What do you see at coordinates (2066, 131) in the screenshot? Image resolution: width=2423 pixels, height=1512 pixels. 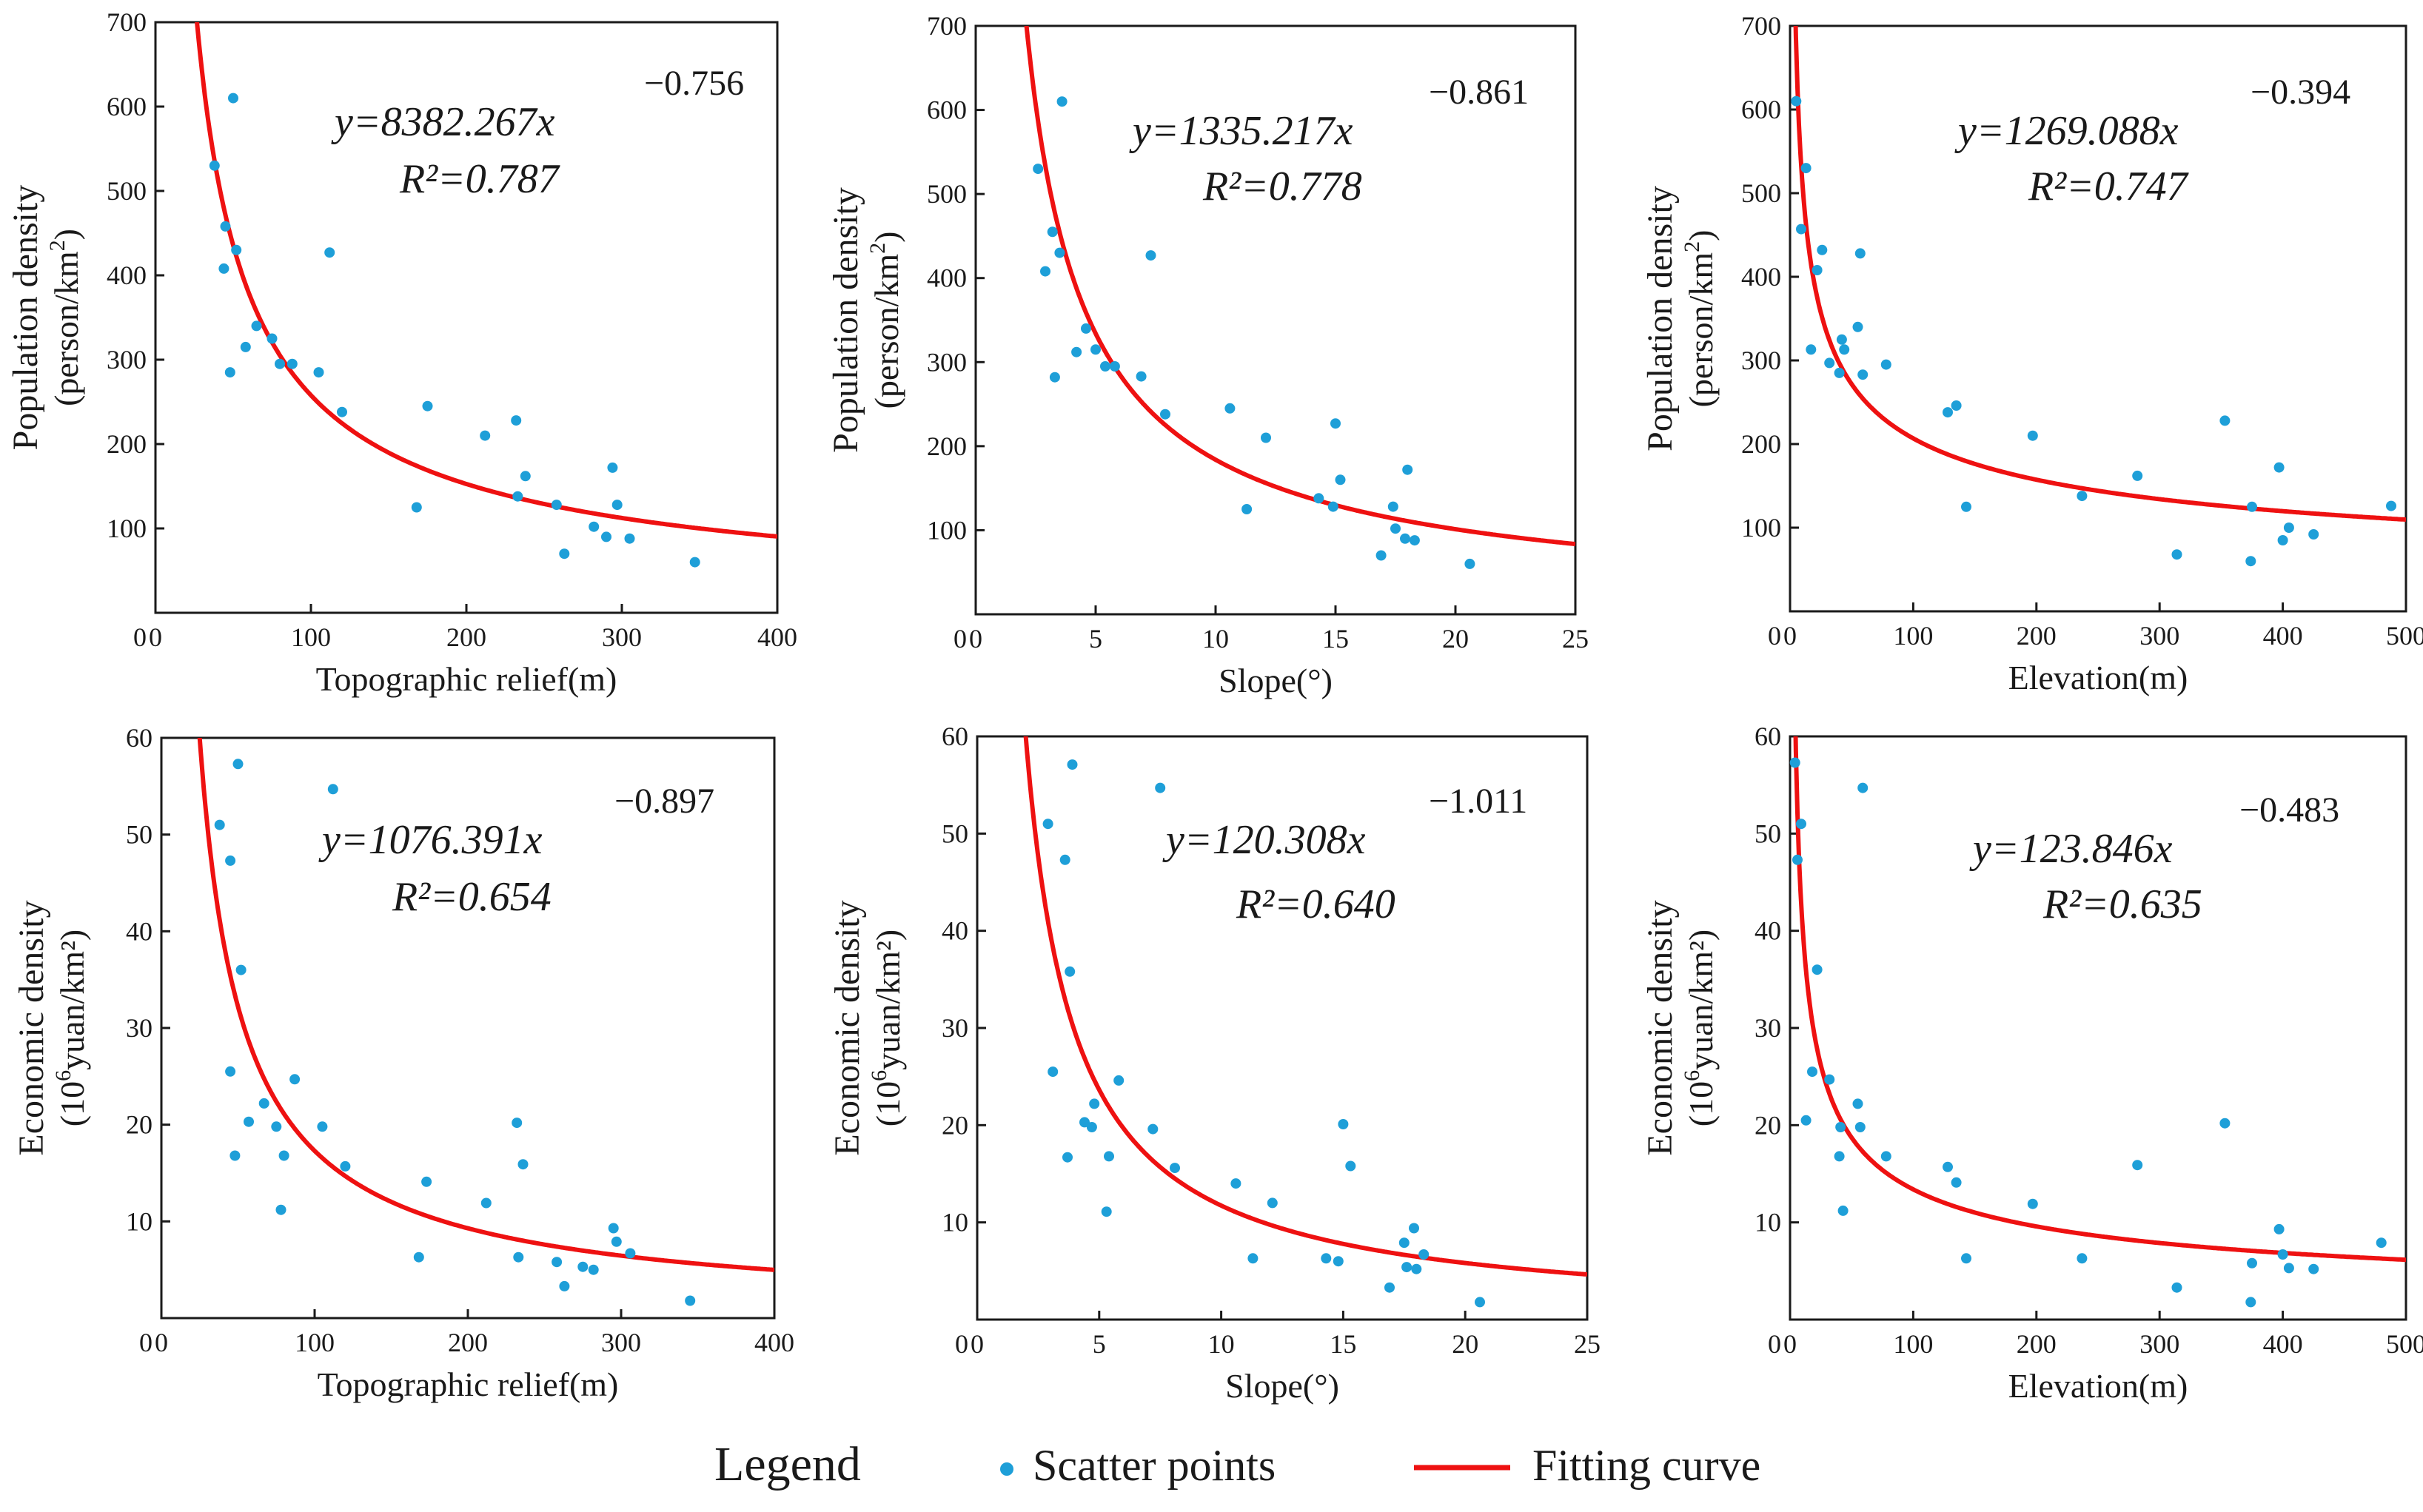 I see `equation-text: y=1269.088x` at bounding box center [2066, 131].